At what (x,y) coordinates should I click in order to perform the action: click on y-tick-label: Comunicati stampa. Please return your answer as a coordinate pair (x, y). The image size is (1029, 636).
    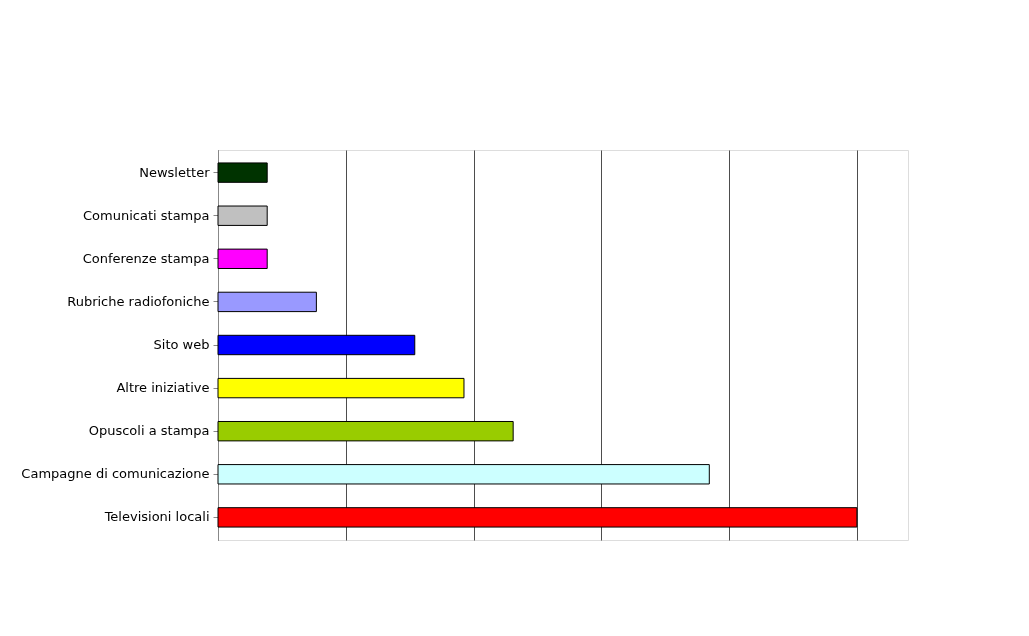
    Looking at the image, I should click on (146, 215).